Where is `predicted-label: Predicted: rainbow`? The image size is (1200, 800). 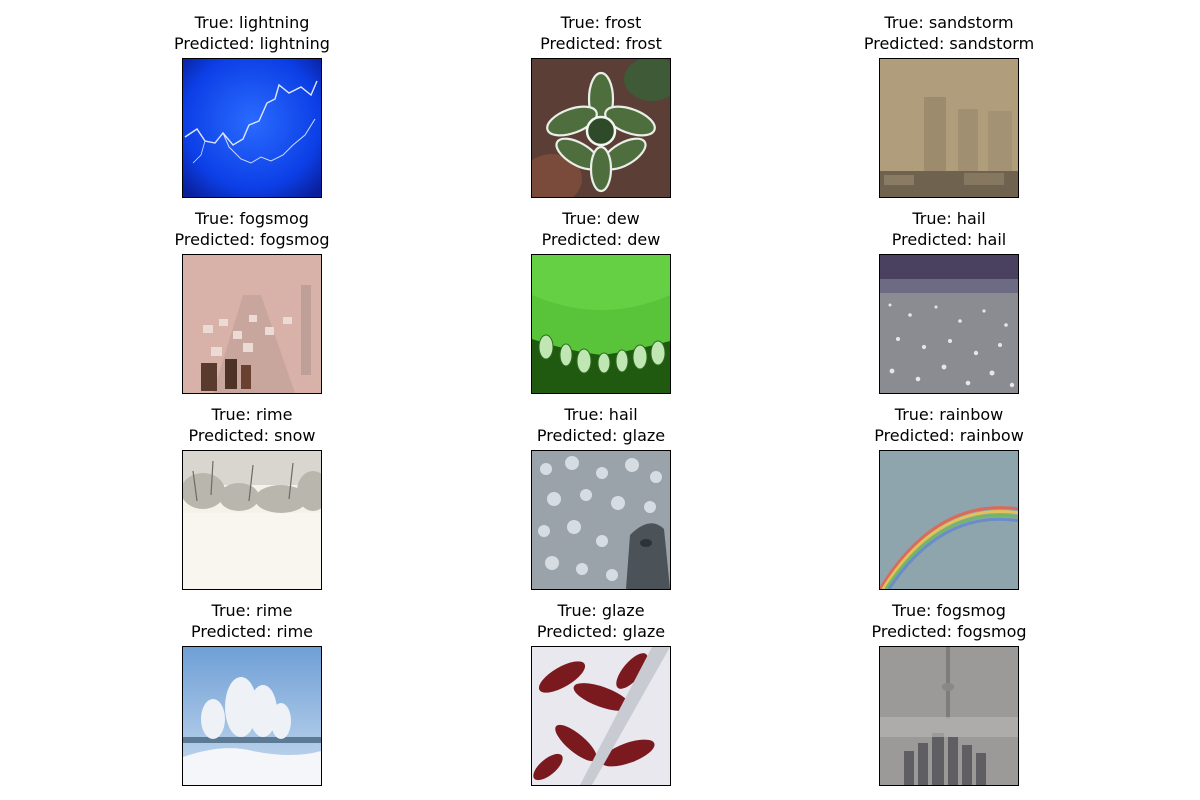 predicted-label: Predicted: rainbow is located at coordinates (949, 435).